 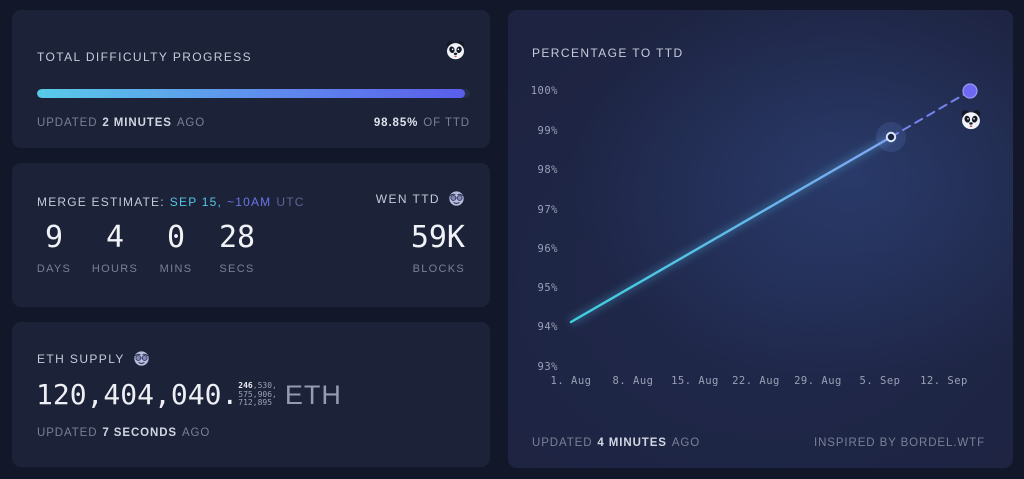 I want to click on countdown-days: 9 DAYS, so click(x=54, y=248).